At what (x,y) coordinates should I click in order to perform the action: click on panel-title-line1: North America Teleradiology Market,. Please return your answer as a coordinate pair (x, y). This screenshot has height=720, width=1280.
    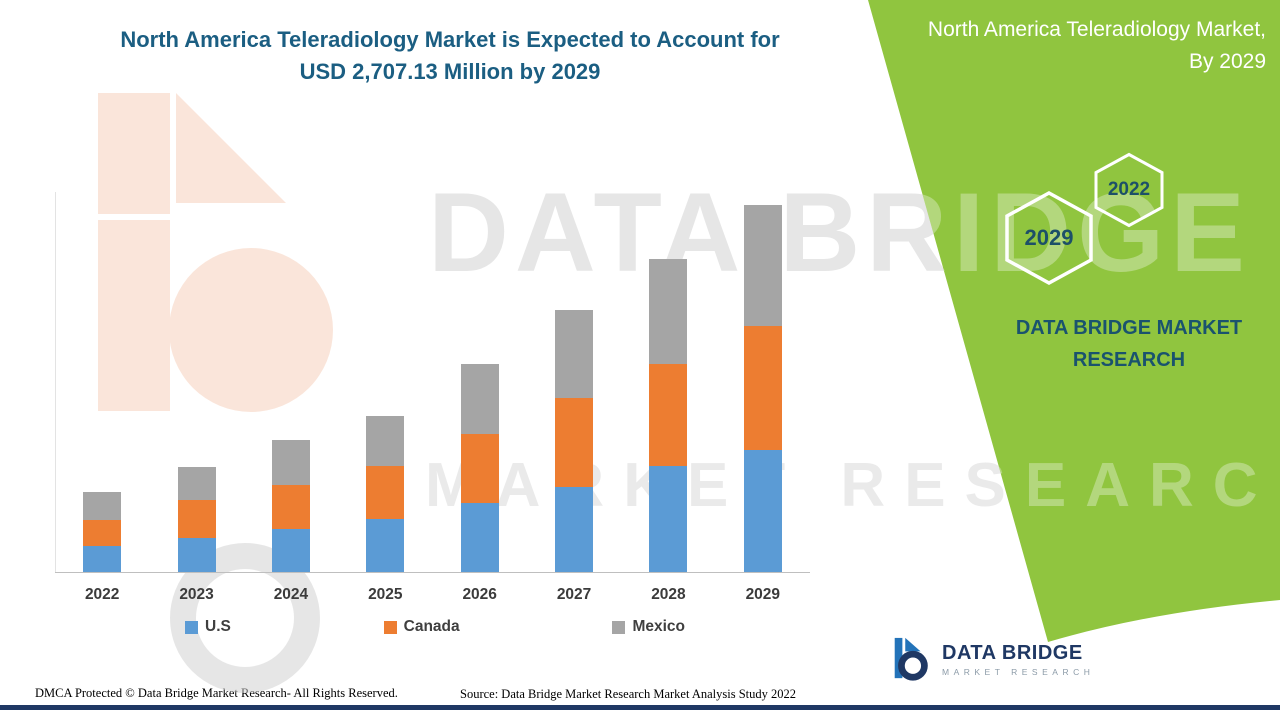
    Looking at the image, I should click on (1096, 29).